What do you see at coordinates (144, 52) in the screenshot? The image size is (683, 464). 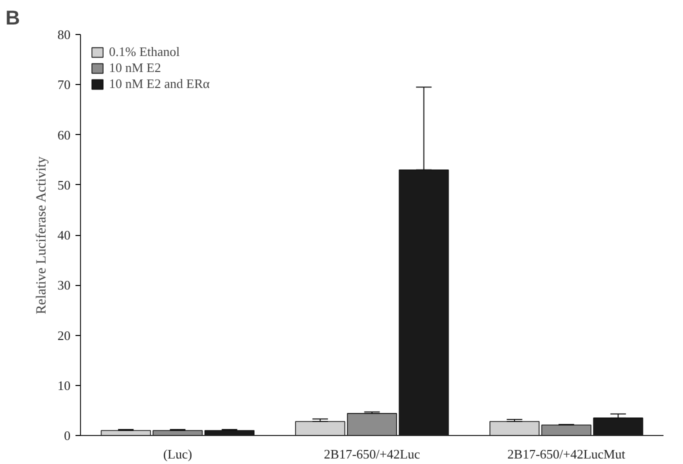 I see `legend-label: 0.1% Ethanol` at bounding box center [144, 52].